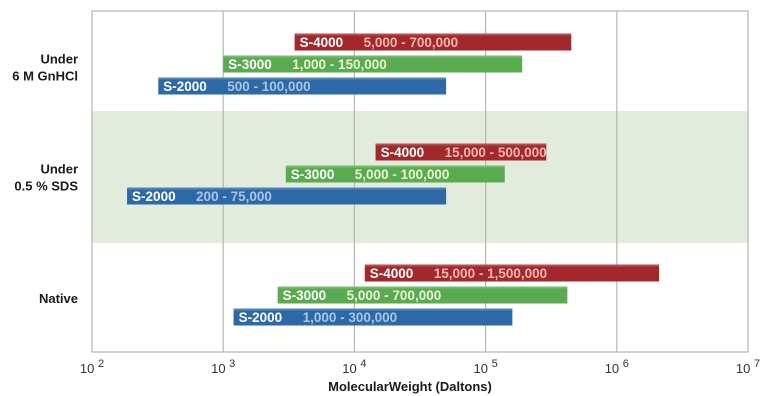 The image size is (765, 396). I want to click on x-tick-exponent: 6, so click(626, 364).